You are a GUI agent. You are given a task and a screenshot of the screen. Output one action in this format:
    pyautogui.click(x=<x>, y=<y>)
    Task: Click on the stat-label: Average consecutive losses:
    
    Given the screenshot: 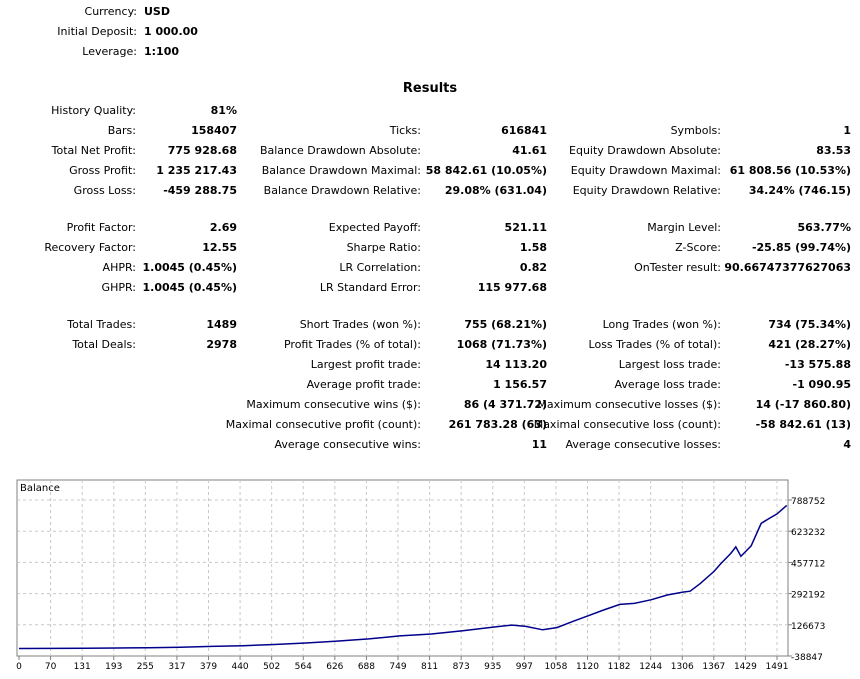 What is the action you would take?
    pyautogui.click(x=643, y=444)
    